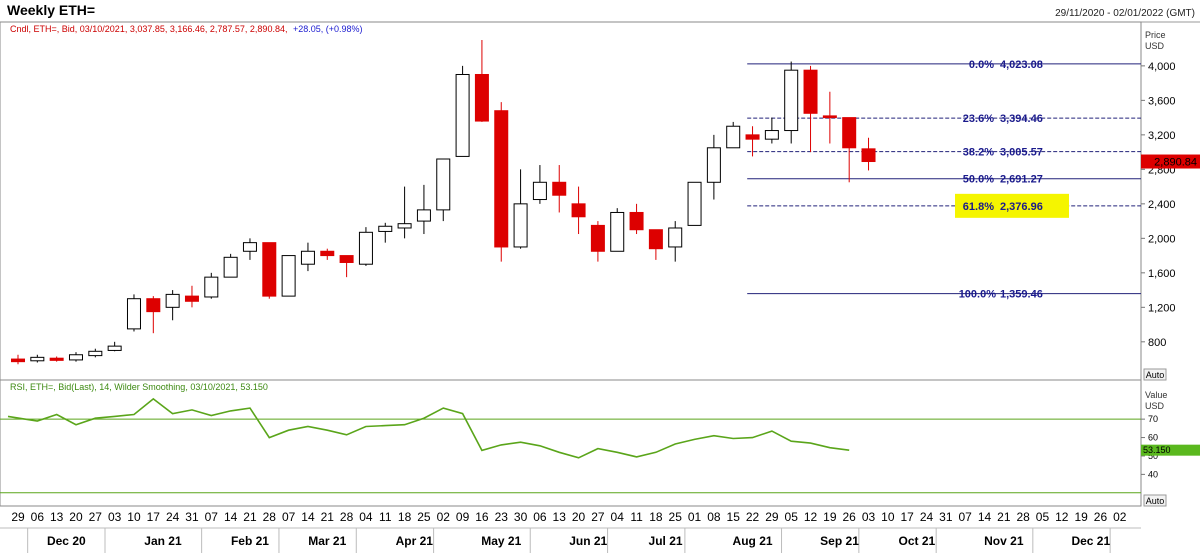 The image size is (1200, 558). What do you see at coordinates (270, 517) in the screenshot?
I see `x-day-label: 28` at bounding box center [270, 517].